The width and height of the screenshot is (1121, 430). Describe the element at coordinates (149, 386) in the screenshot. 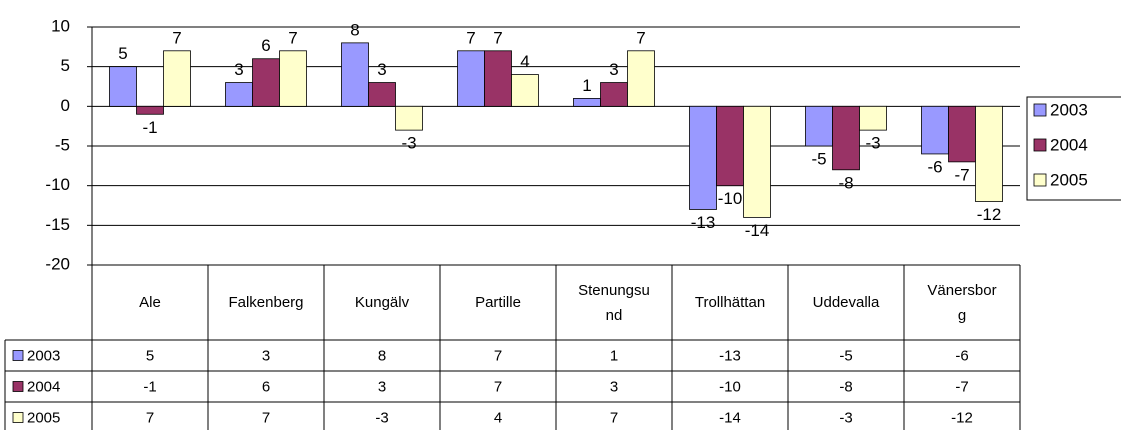

I see `table-value: -1` at that location.